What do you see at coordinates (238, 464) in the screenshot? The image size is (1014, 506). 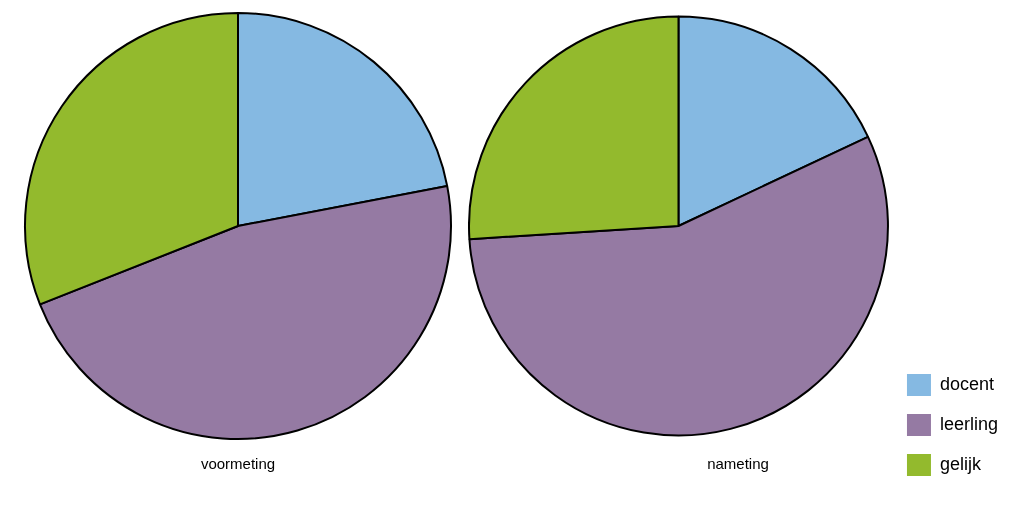 I see `text: voormeting` at bounding box center [238, 464].